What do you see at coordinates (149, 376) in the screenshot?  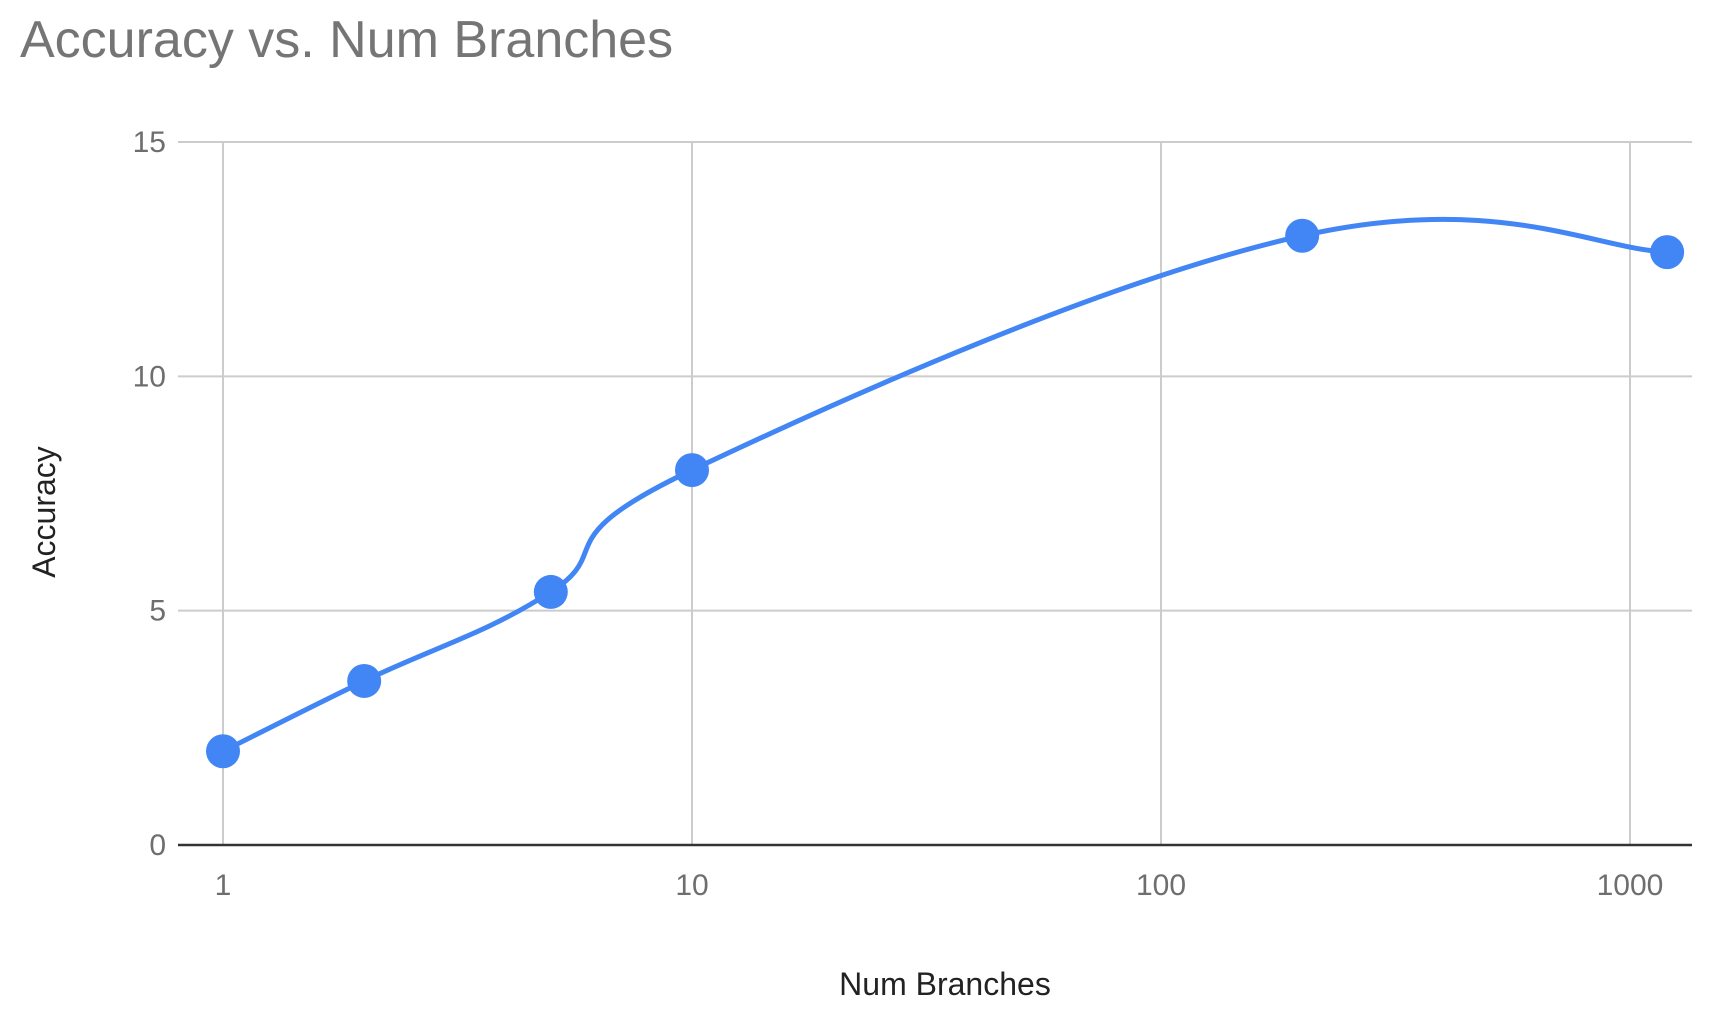 I see `y-tick-label: 10` at bounding box center [149, 376].